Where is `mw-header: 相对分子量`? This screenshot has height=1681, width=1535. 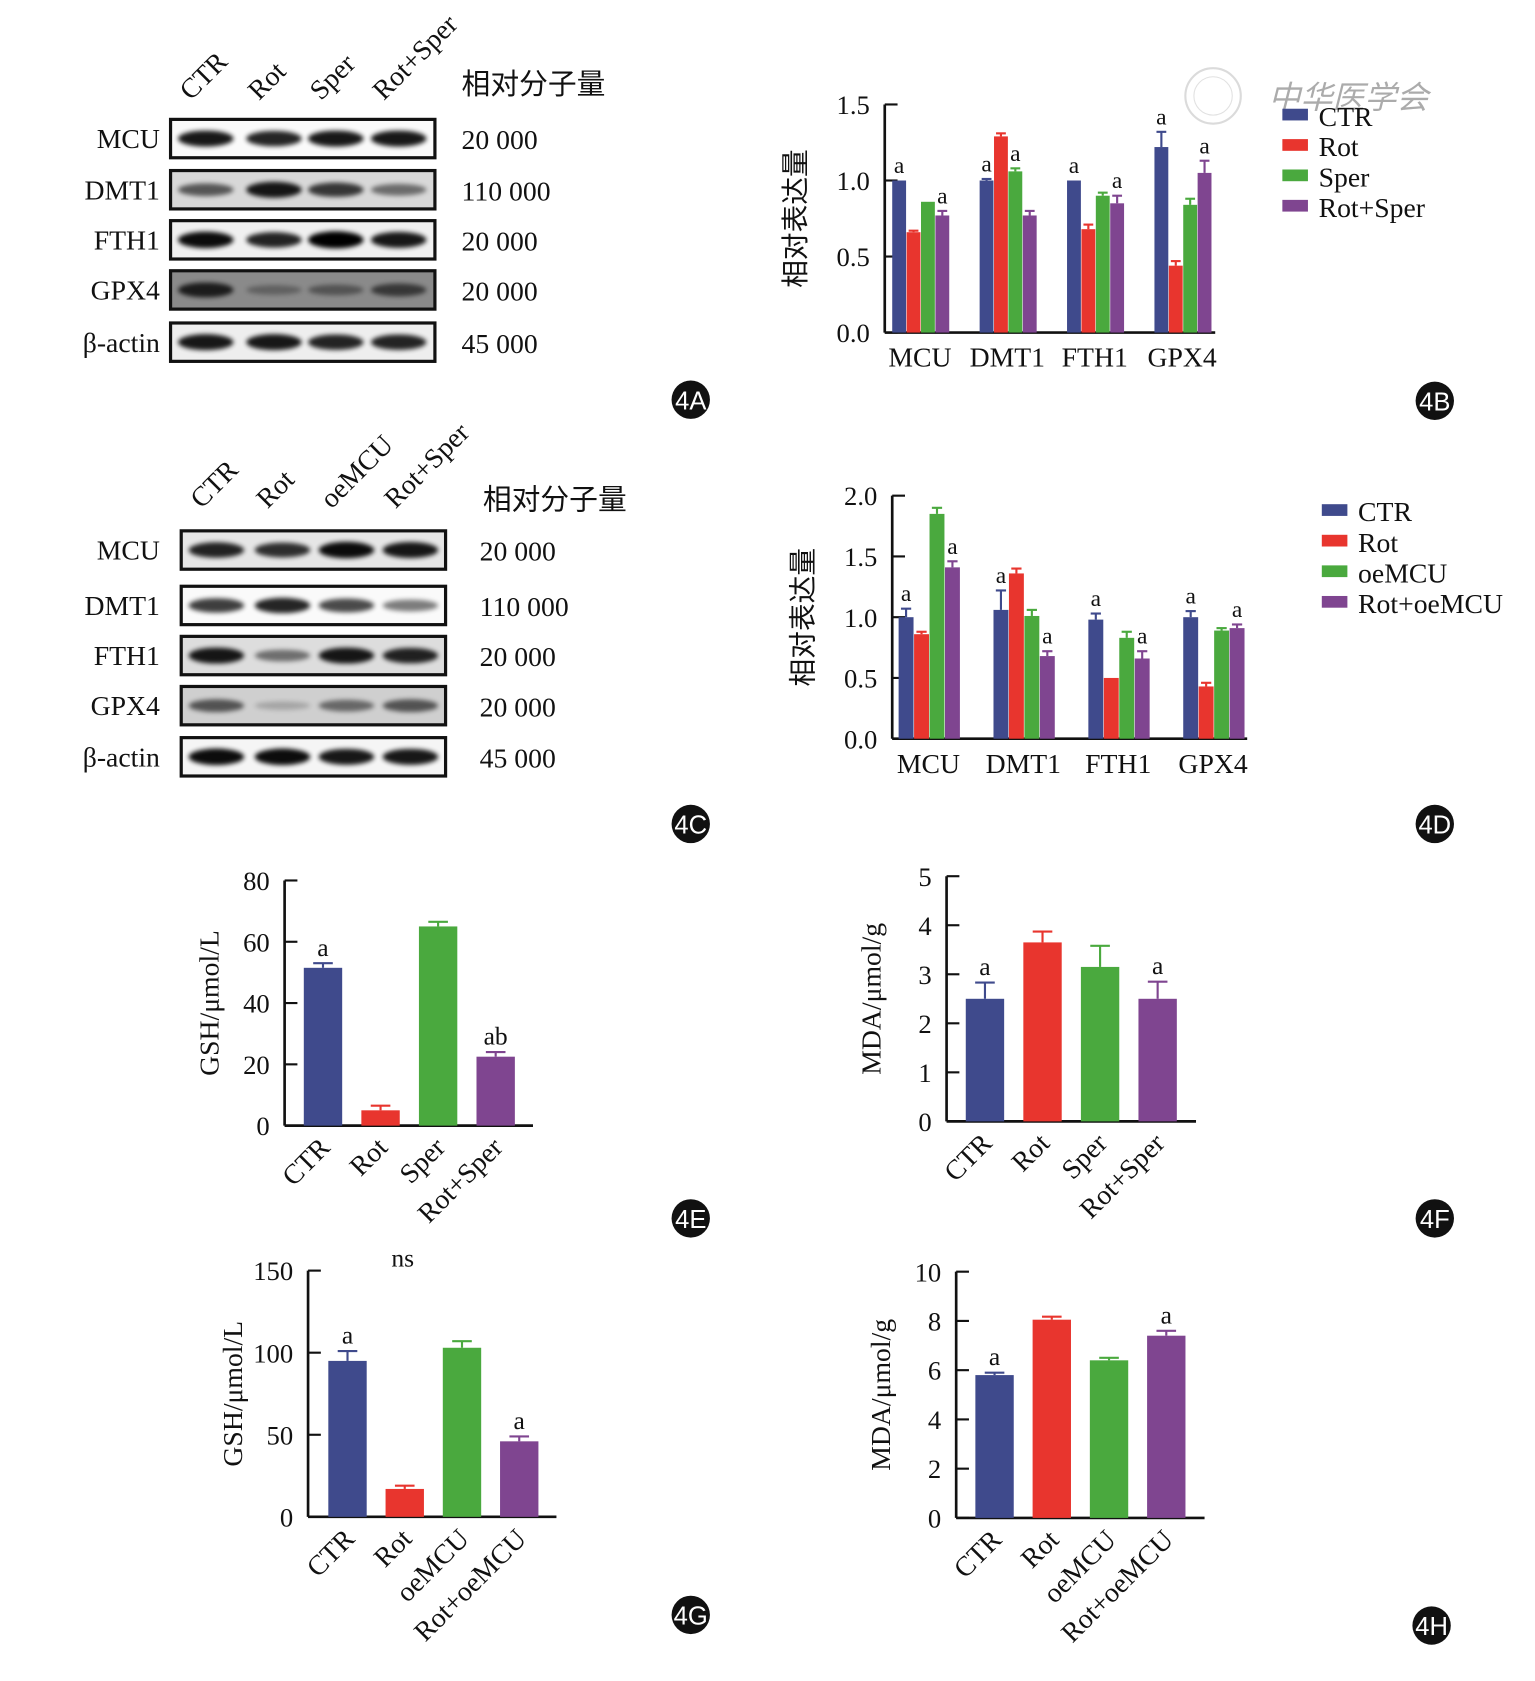 mw-header: 相对分子量 is located at coordinates (534, 85).